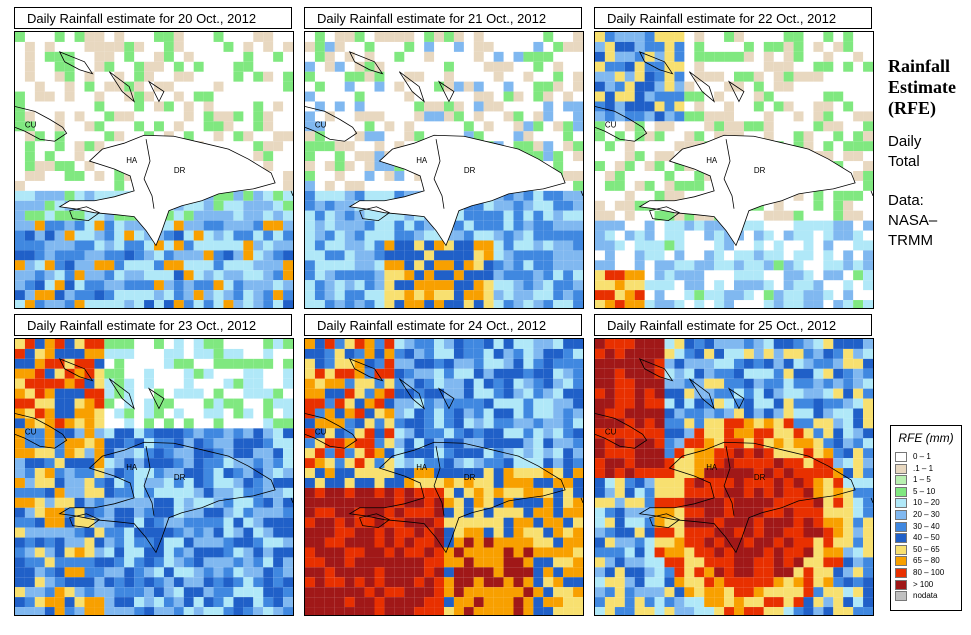 The height and width of the screenshot is (635, 971). Describe the element at coordinates (41, 431) in the screenshot. I see `coastline-cuba` at that location.